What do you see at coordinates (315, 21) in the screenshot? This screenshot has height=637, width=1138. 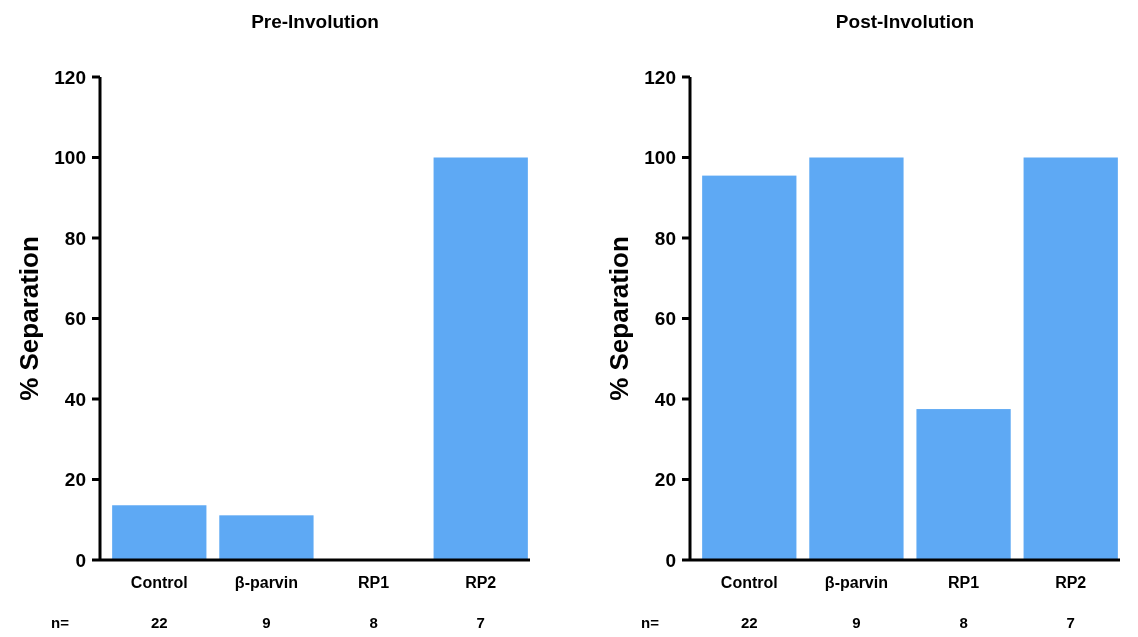 I see `chart-title: Pre-Involution` at bounding box center [315, 21].